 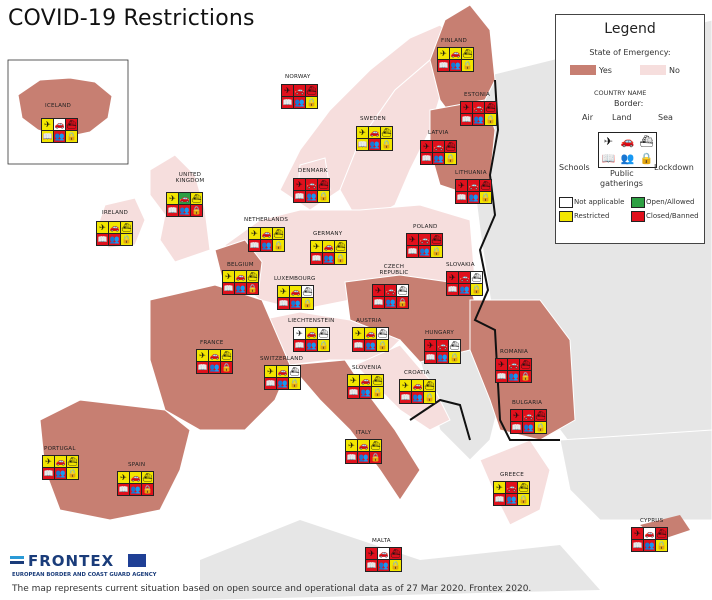 I want to click on country-label-poland: POLAND, so click(x=425, y=227).